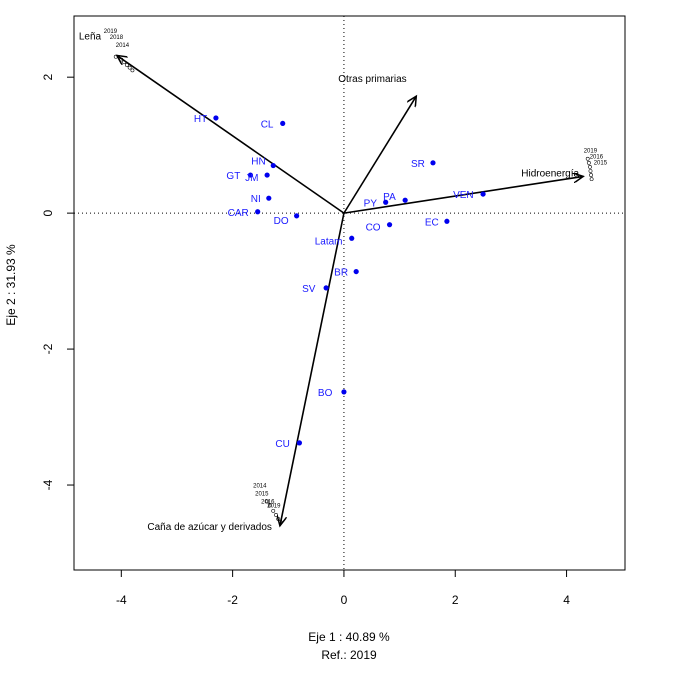 This screenshot has width=684, height=678. I want to click on point-label: JM, so click(251, 178).